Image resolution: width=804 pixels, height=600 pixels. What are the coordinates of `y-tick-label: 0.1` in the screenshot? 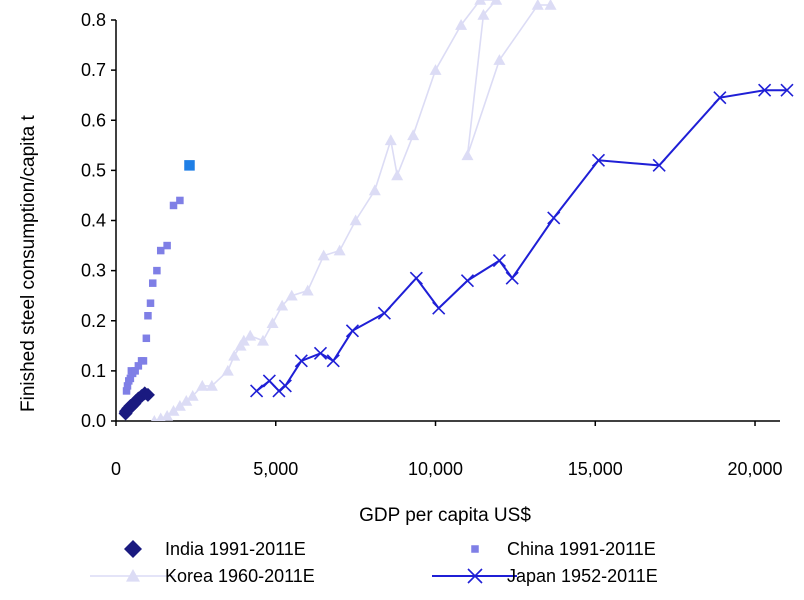 It's located at (93, 371).